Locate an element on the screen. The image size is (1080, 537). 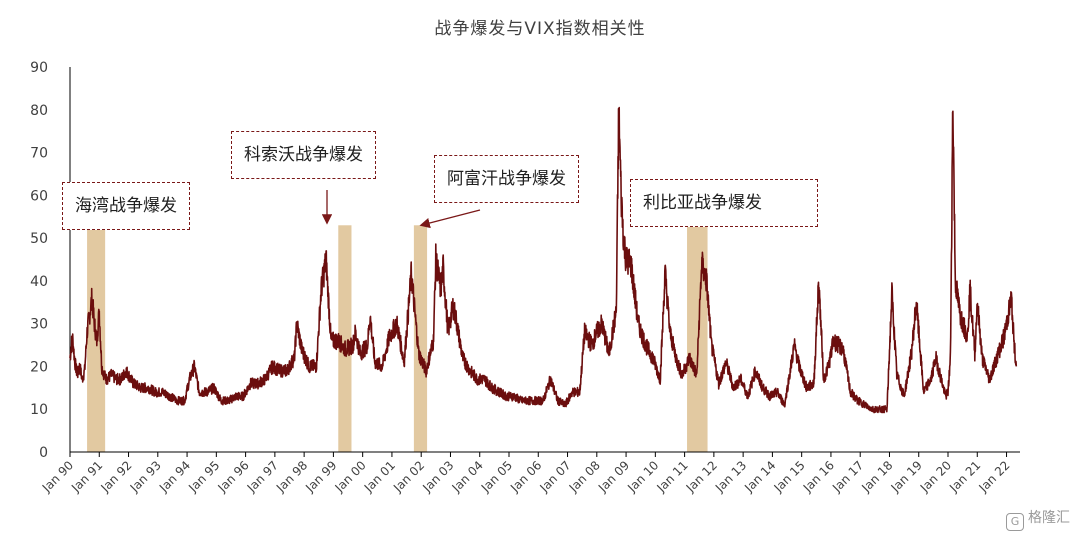
y-tick-label: 40 is located at coordinates (39, 282).